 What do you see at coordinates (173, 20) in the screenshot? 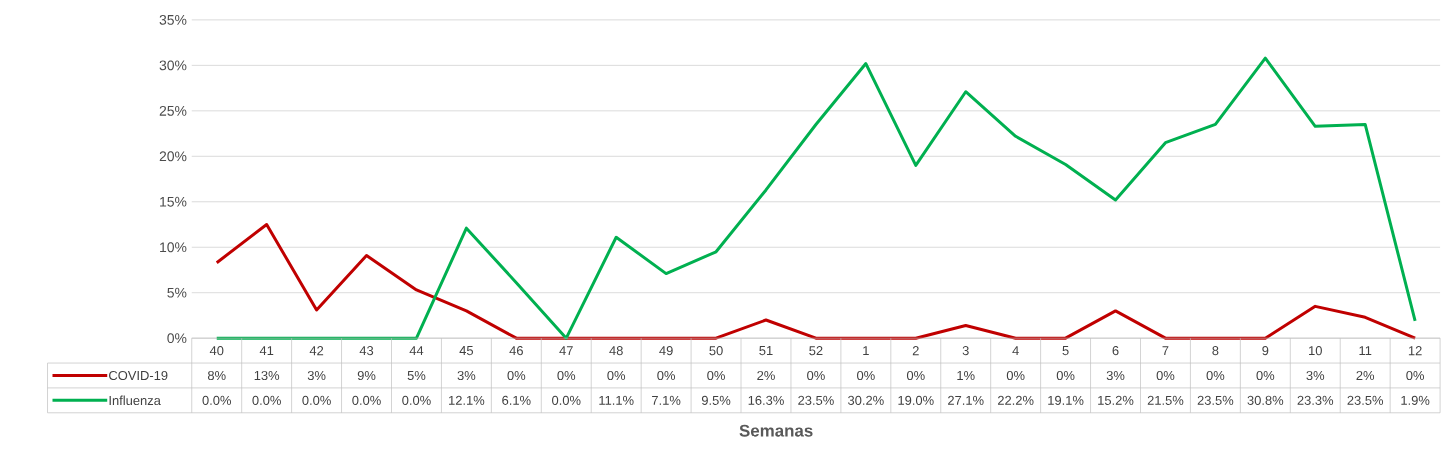
I see `y-tick-label: 35%` at bounding box center [173, 20].